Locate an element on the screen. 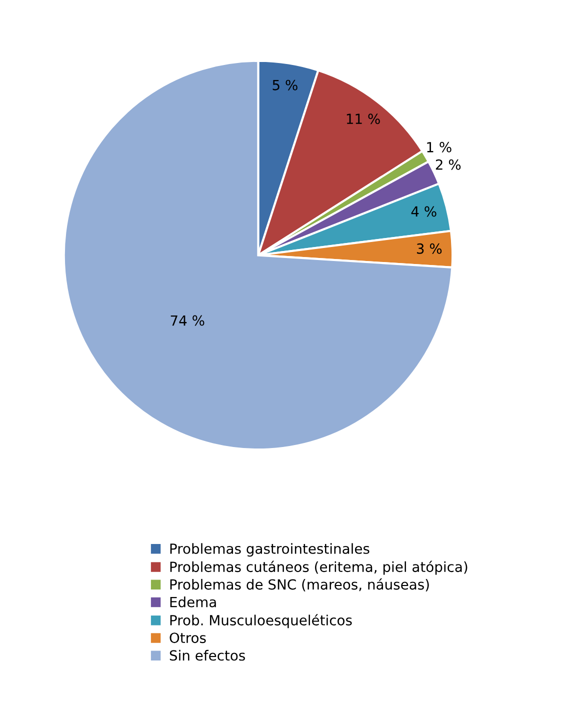  data-label: 74 % is located at coordinates (187, 320).